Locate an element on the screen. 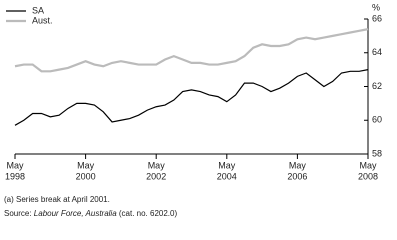 The height and width of the screenshot is (240, 397). y-tick-label: 58 is located at coordinates (377, 153).